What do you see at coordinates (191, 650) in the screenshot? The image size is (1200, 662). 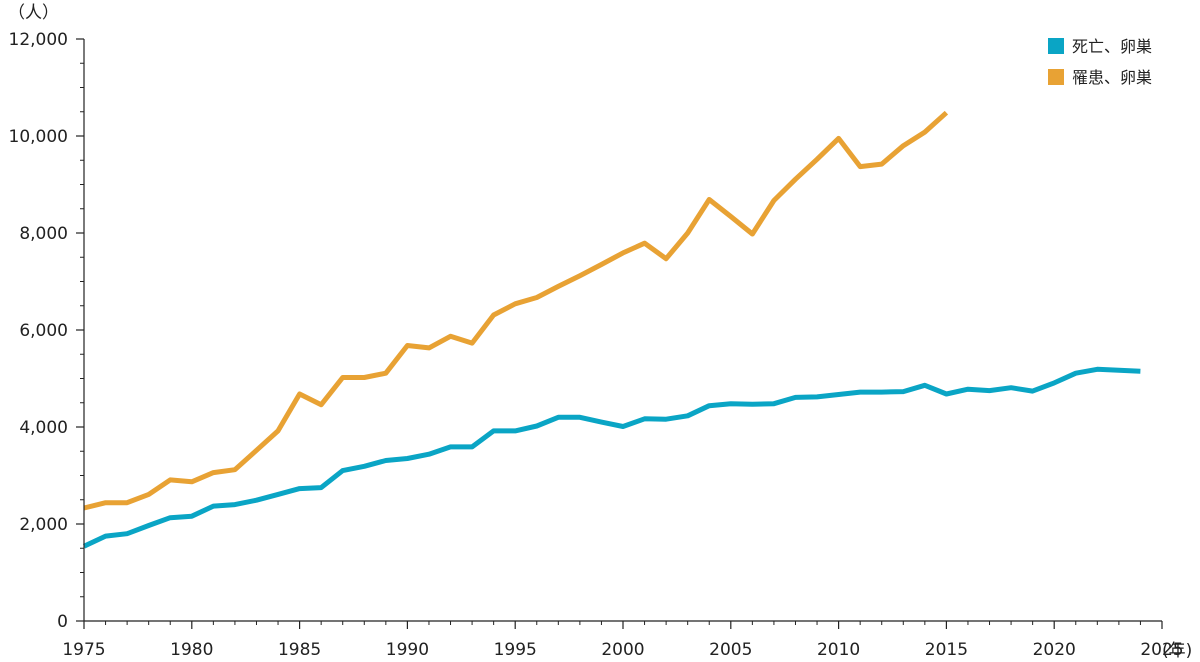 I see `x-tick-label: 1980` at bounding box center [191, 650].